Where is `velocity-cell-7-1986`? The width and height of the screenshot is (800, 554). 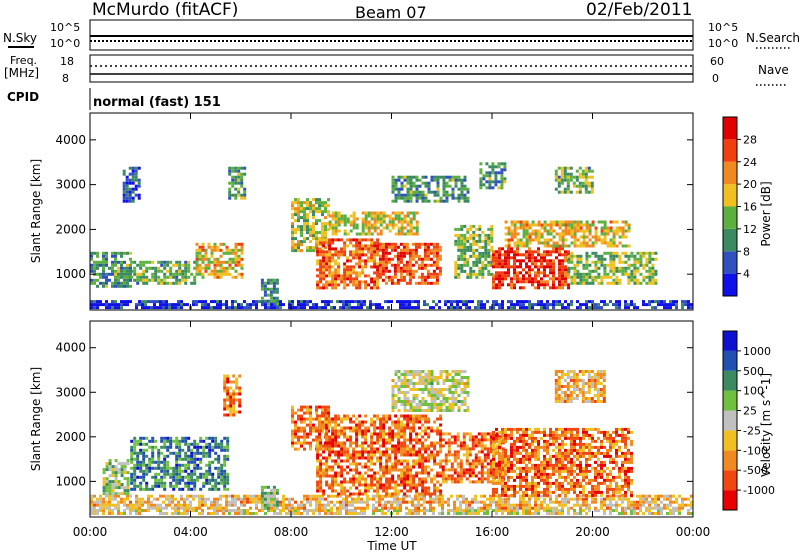
velocity-cell-7-1986 is located at coordinates (372, 440).